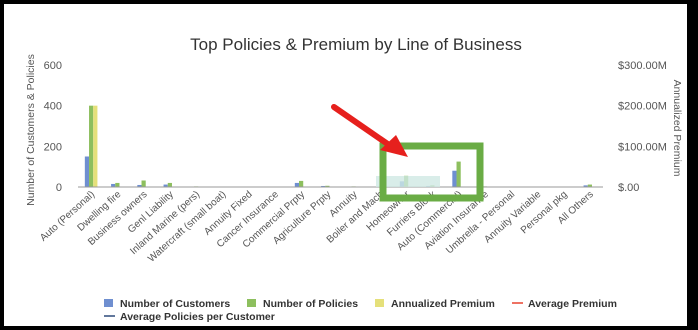  Describe the element at coordinates (431, 172) in the screenshot. I see `highlight-box` at that location.